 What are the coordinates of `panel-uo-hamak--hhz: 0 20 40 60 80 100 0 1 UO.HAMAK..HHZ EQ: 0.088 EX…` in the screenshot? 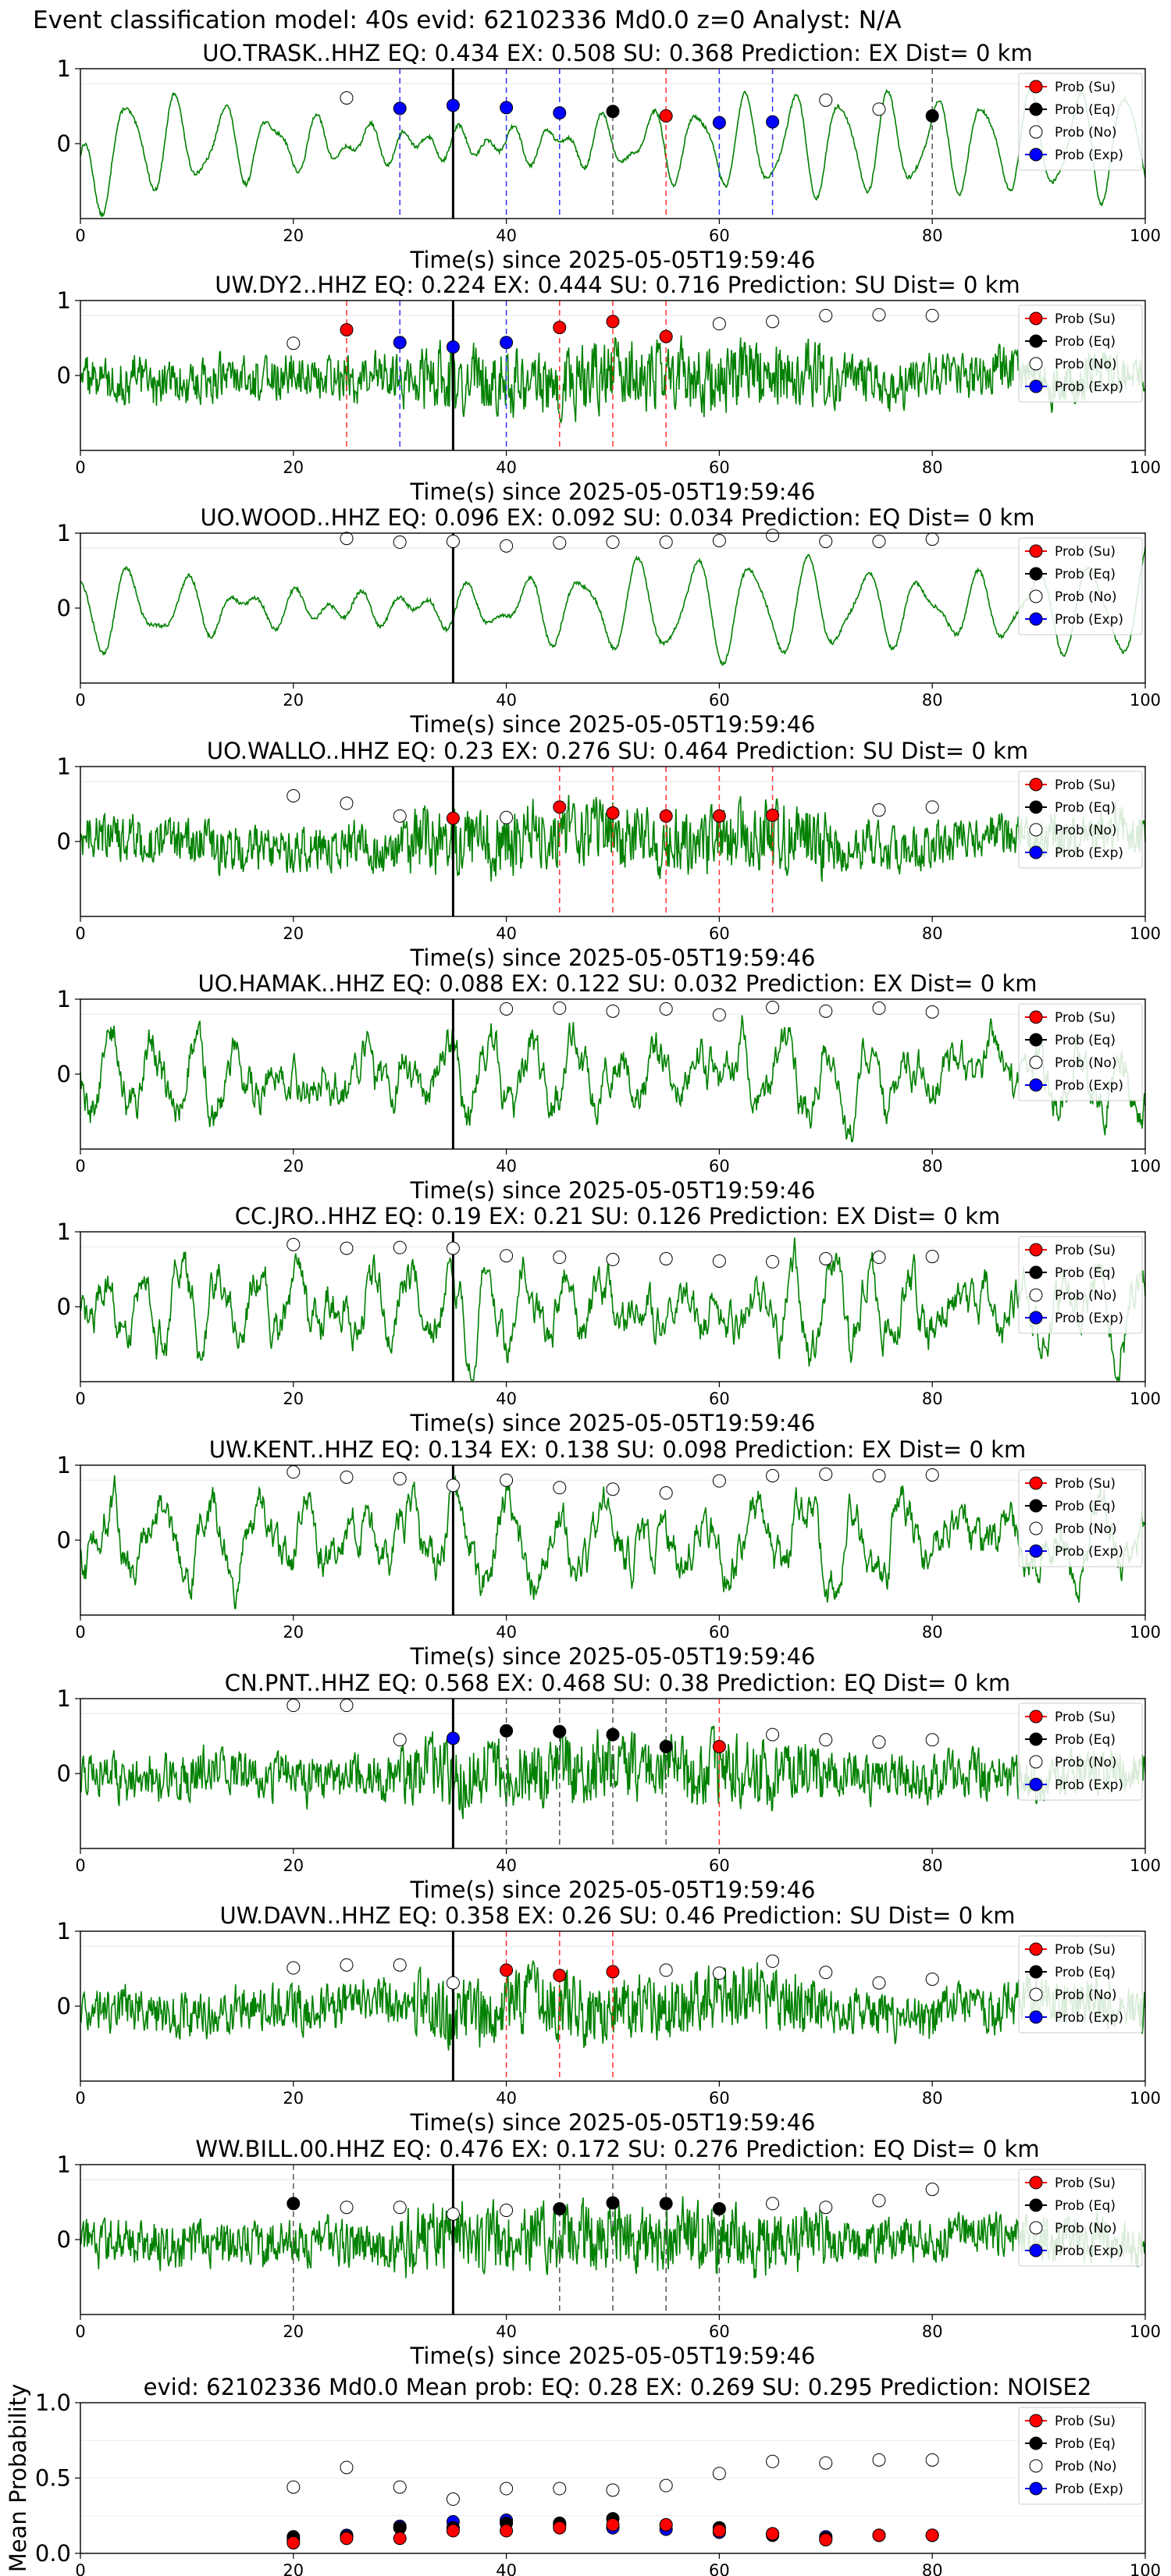 It's located at (609, 1087).